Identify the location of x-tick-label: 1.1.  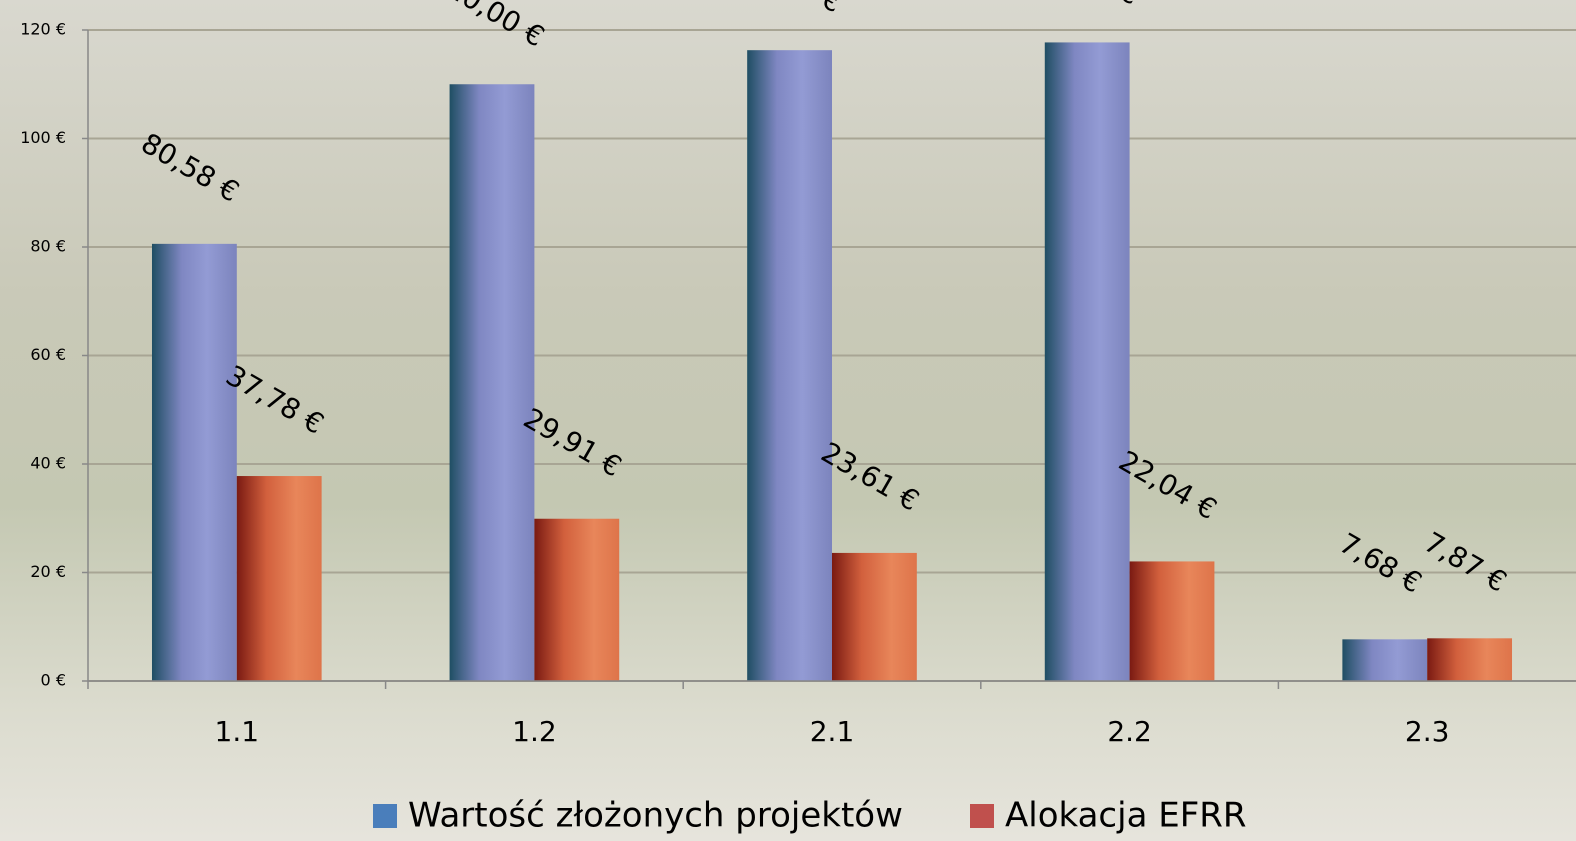
(237, 731).